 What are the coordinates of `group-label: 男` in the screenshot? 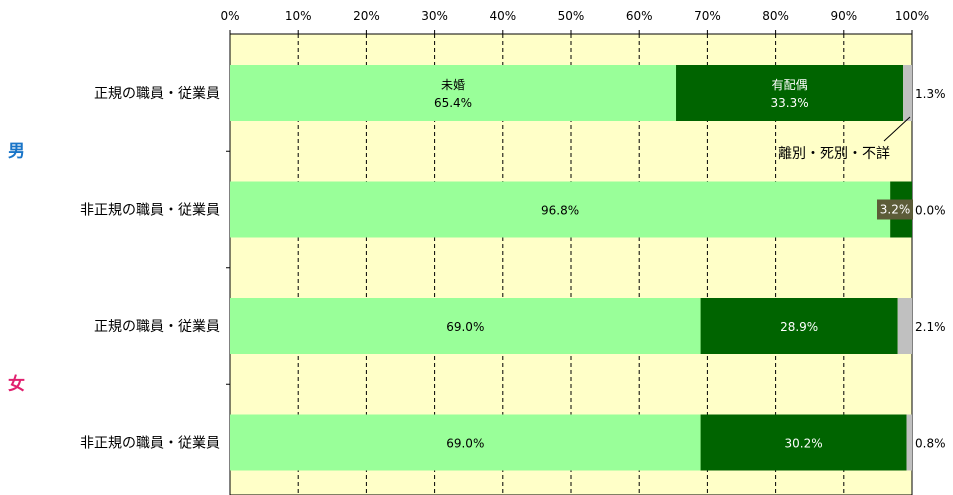 It's located at (16, 151).